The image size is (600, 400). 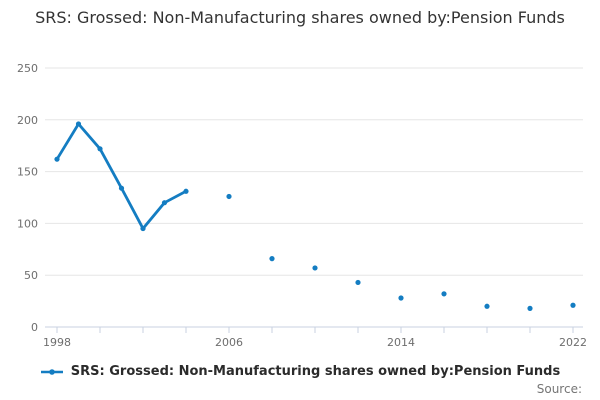 What do you see at coordinates (31, 275) in the screenshot?
I see `y-axis-tick-label: 50` at bounding box center [31, 275].